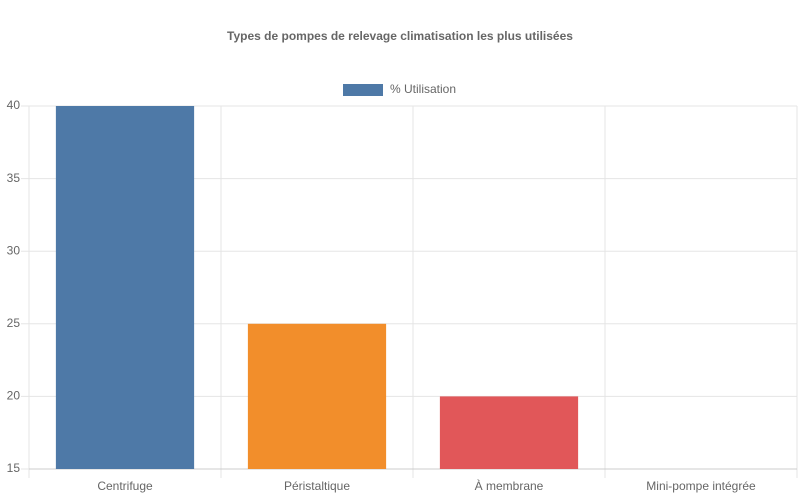  I want to click on legend-label: % Utilisation, so click(423, 89).